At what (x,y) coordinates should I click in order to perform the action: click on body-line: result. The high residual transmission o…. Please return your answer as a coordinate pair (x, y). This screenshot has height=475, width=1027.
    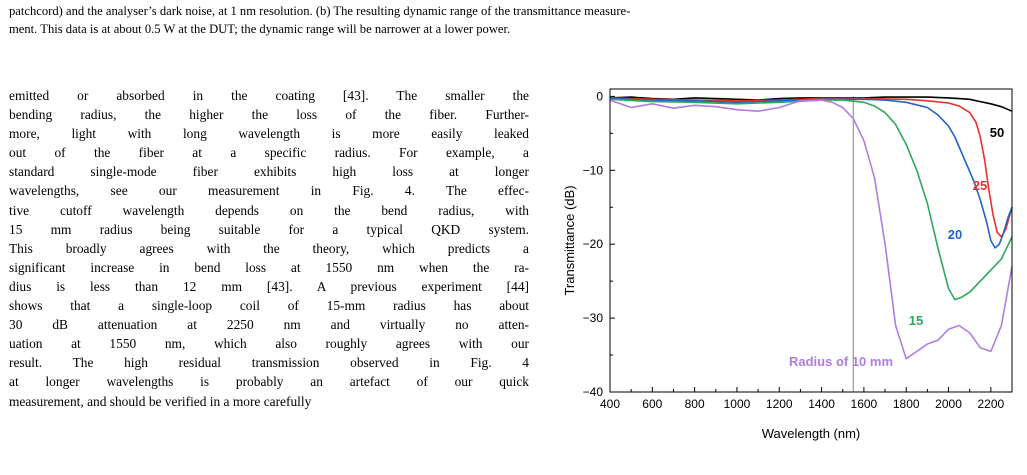
    Looking at the image, I should click on (269, 363).